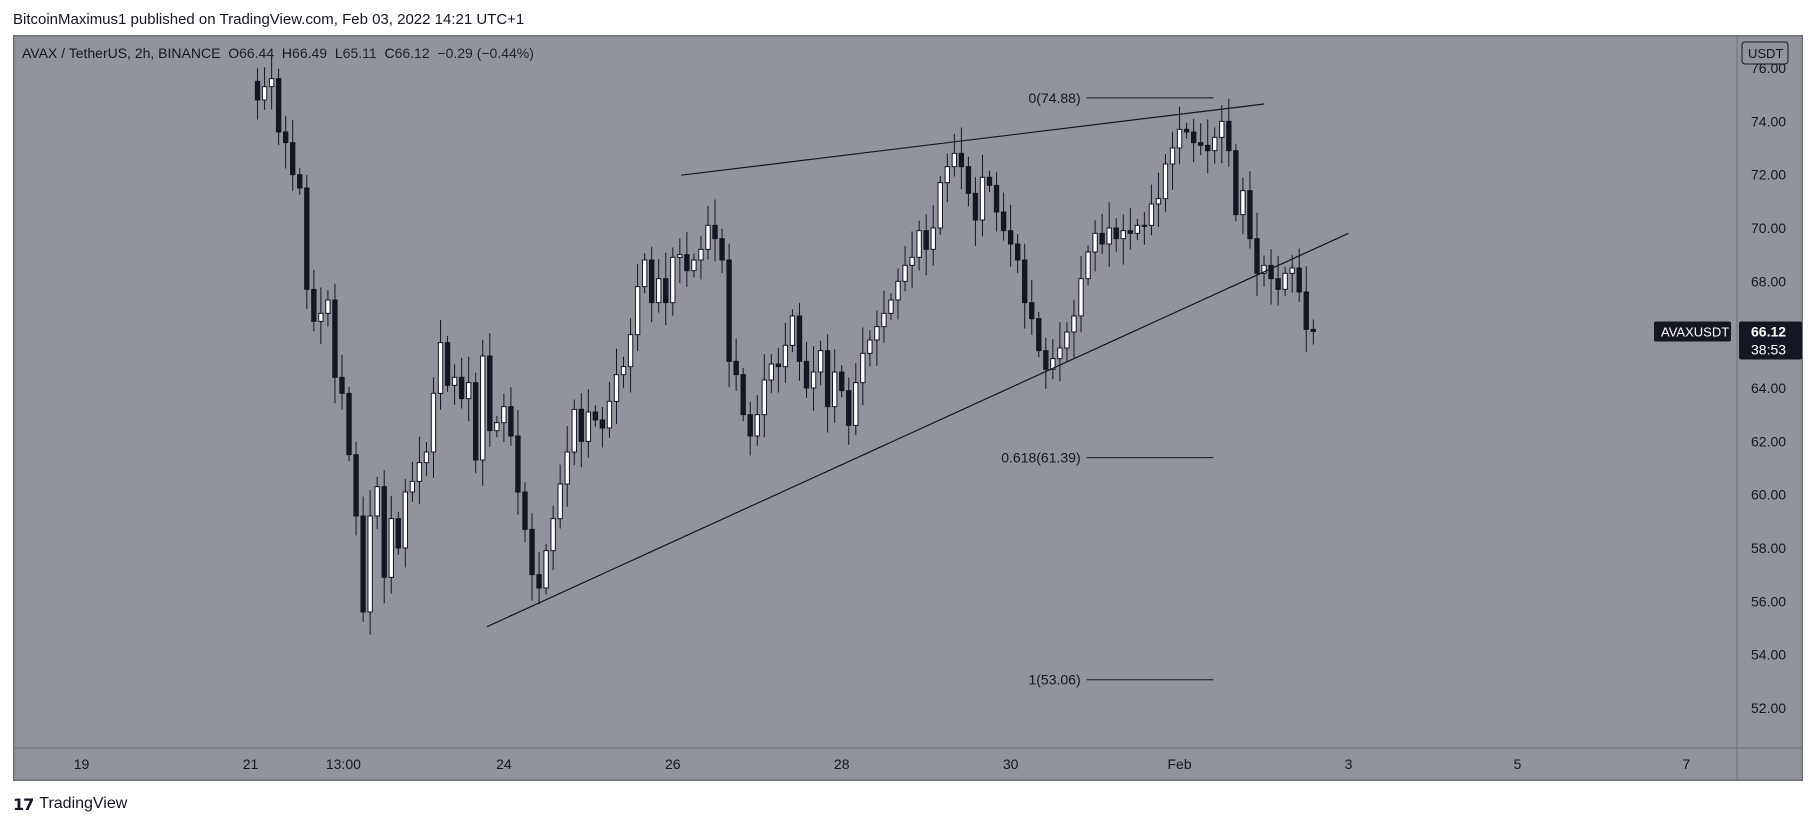  What do you see at coordinates (343, 764) in the screenshot?
I see `x-tick-label: 13:00` at bounding box center [343, 764].